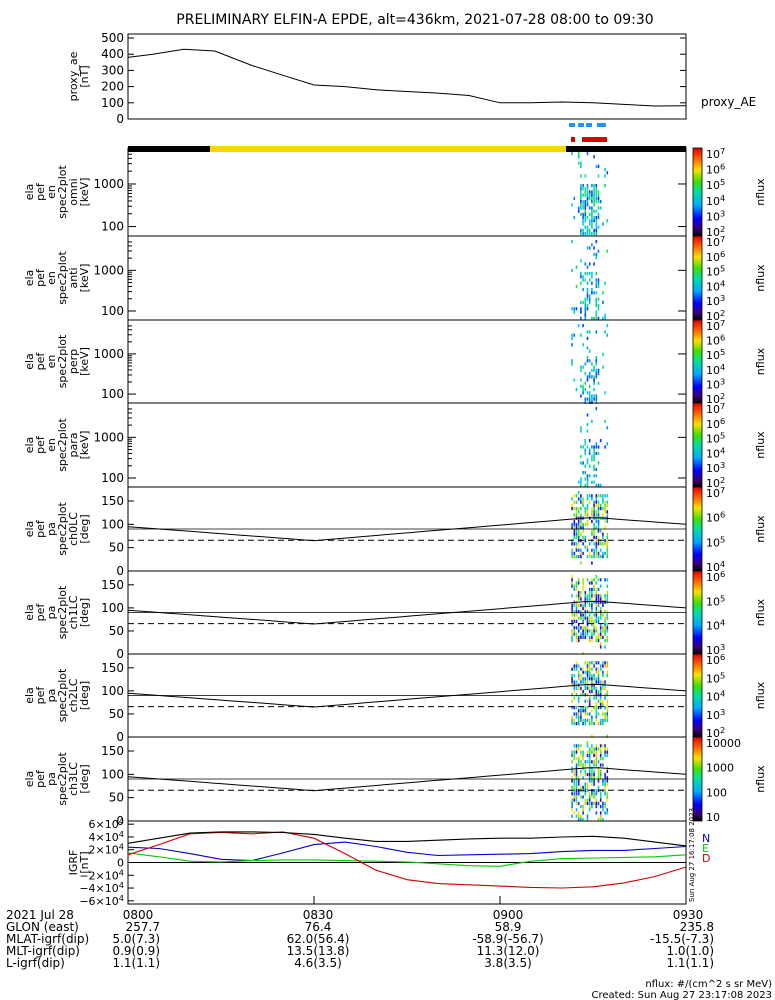  I want to click on ch2LC-colorbar-tick: 10⁴, so click(715, 696).